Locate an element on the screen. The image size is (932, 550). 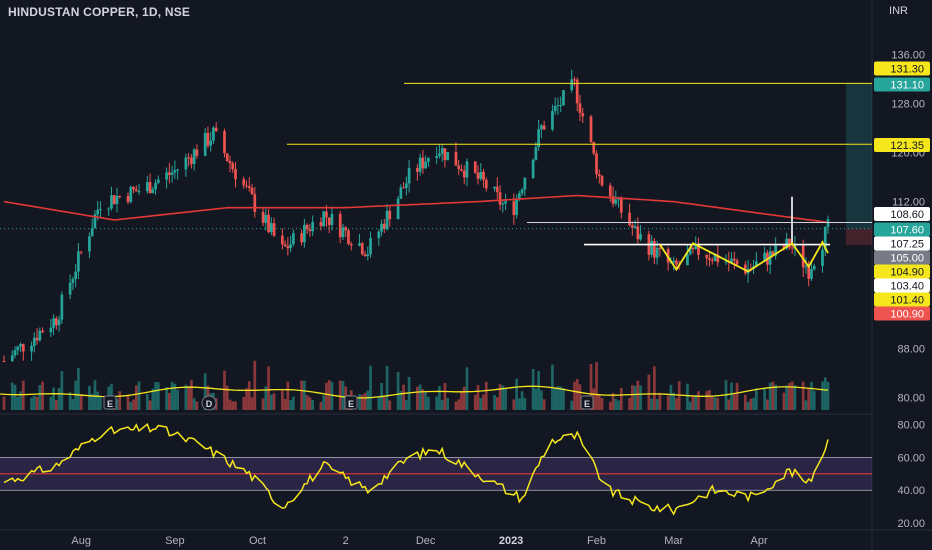
currency-label: INR is located at coordinates (898, 11).